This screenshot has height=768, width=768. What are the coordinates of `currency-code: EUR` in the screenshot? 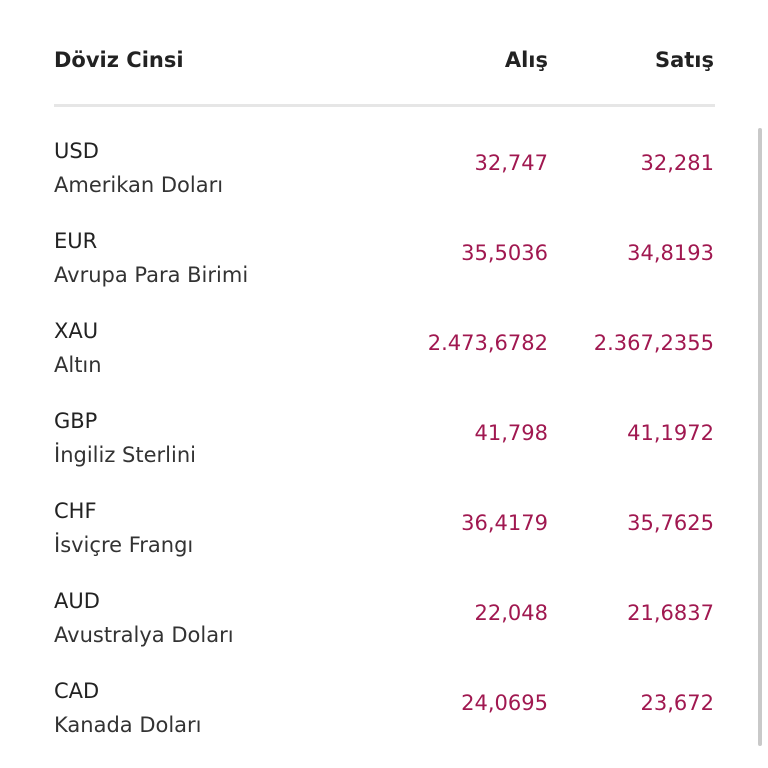 It's located at (76, 241).